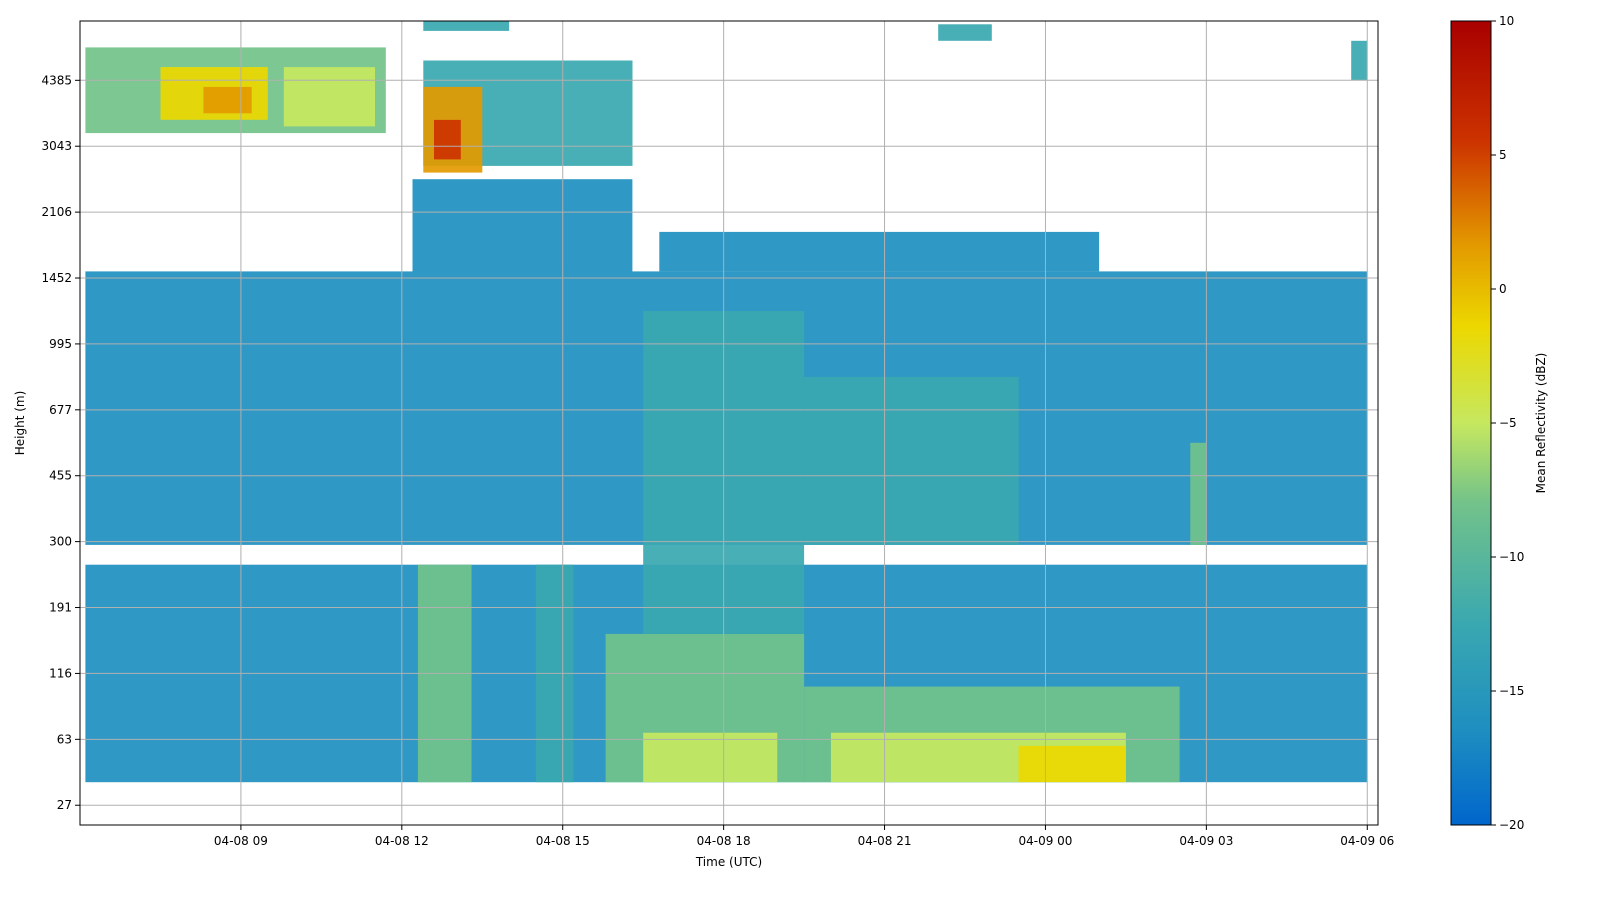 Image resolution: width=1600 pixels, height=904 pixels. Describe the element at coordinates (402, 841) in the screenshot. I see `x-tick-label: 04-08 12` at that location.